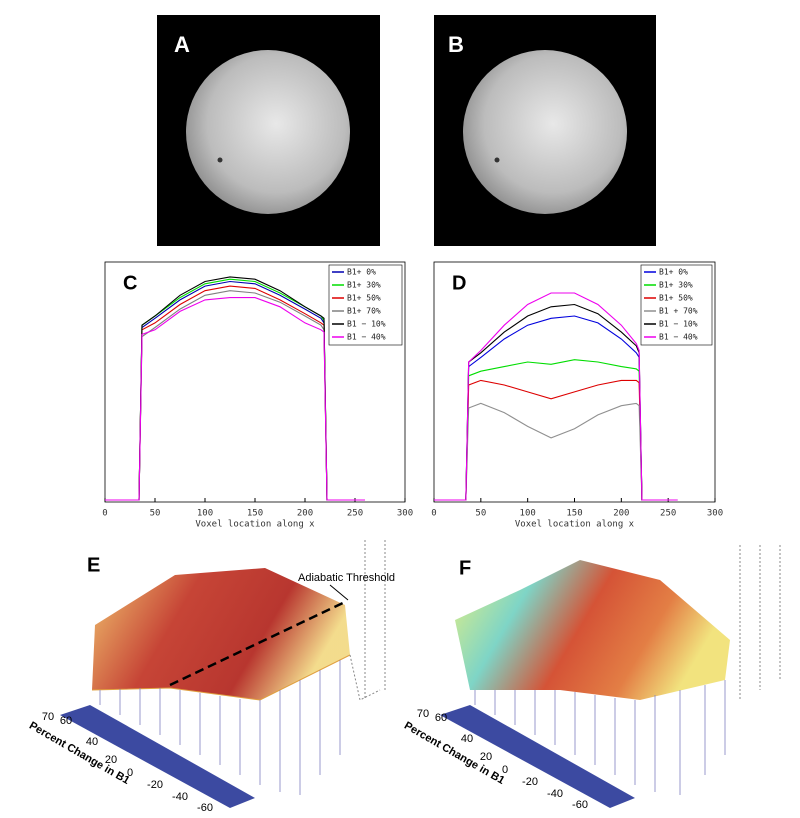 The height and width of the screenshot is (818, 800). What do you see at coordinates (182, 44) in the screenshot?
I see `panel-label: A` at bounding box center [182, 44].